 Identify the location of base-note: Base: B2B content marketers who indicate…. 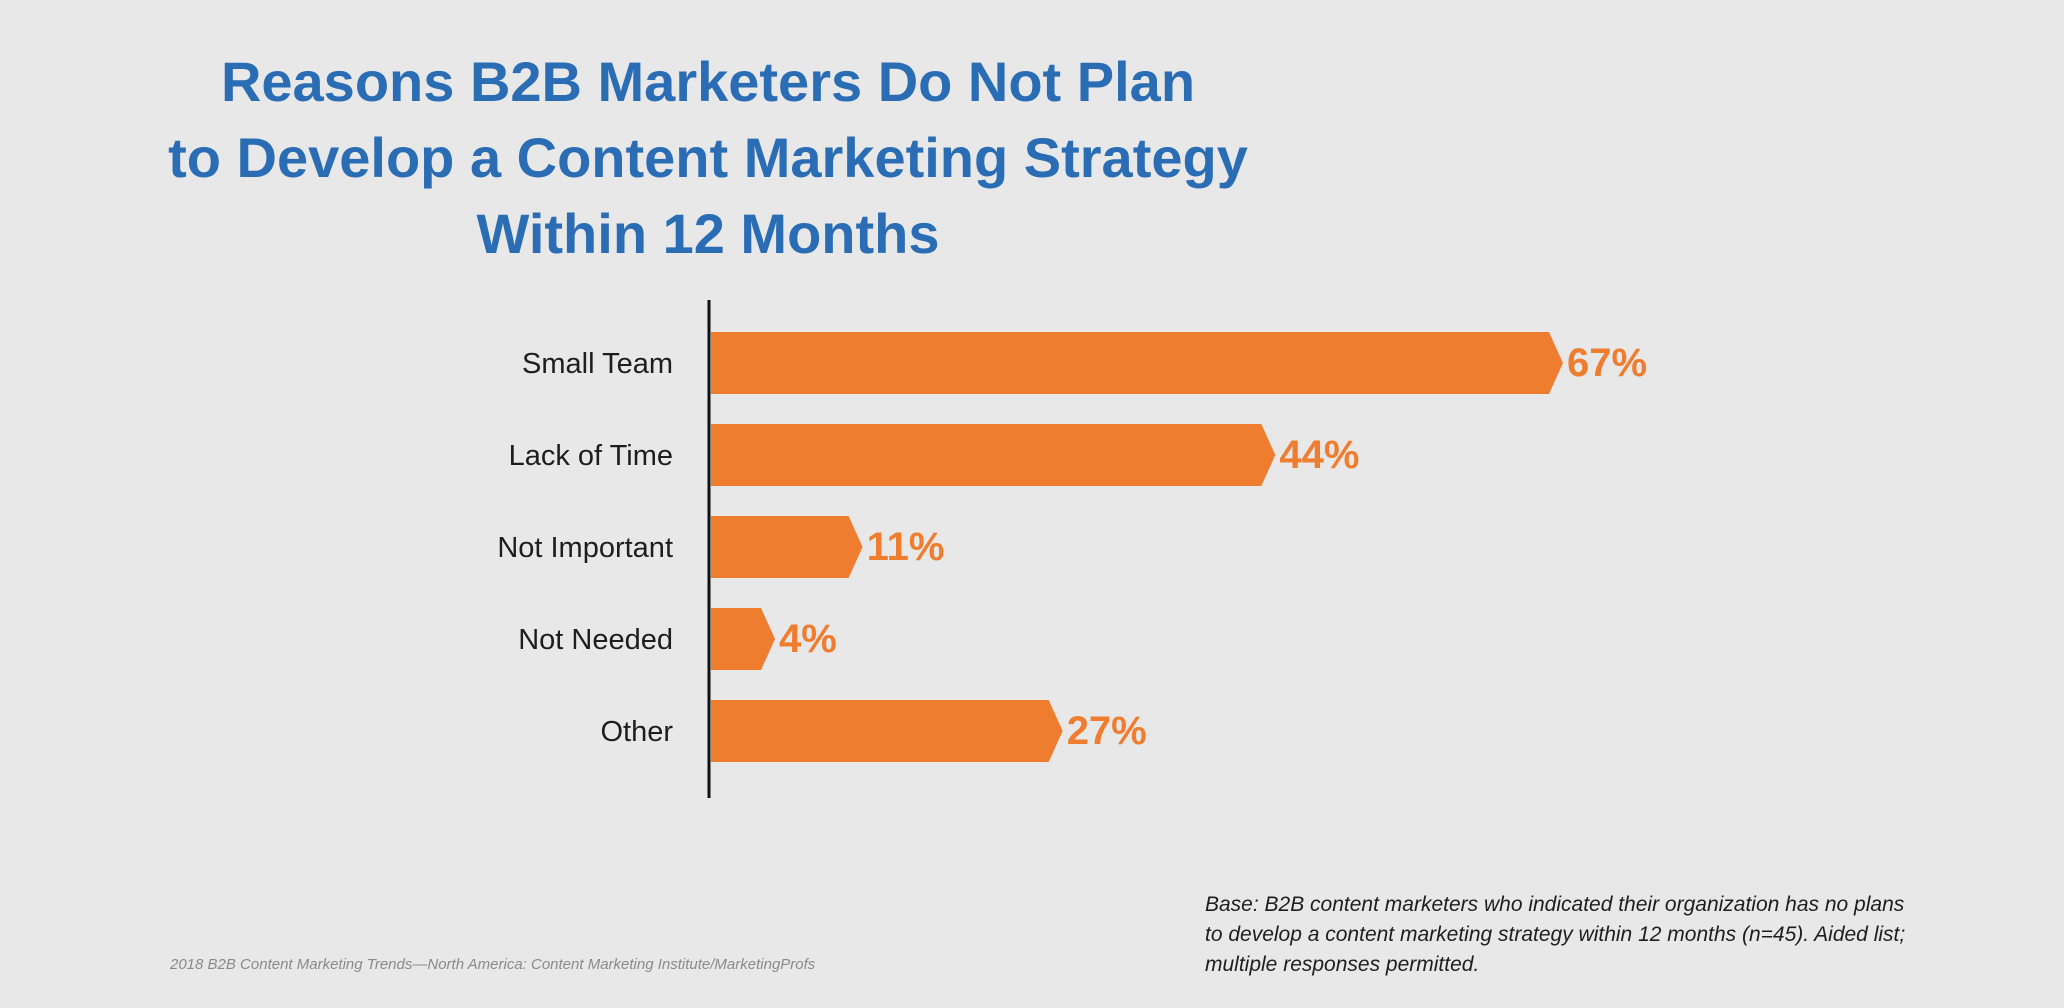
(1615, 935).